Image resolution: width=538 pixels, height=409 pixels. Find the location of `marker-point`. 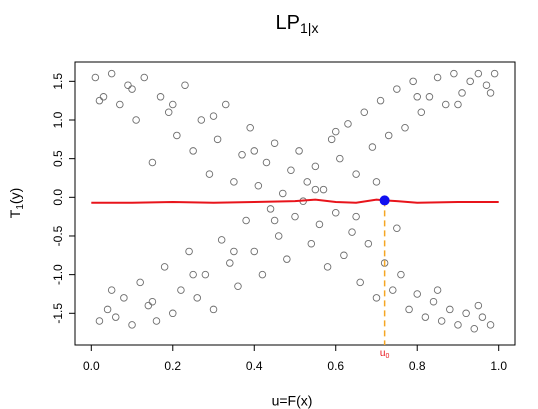

marker-point is located at coordinates (384, 200).